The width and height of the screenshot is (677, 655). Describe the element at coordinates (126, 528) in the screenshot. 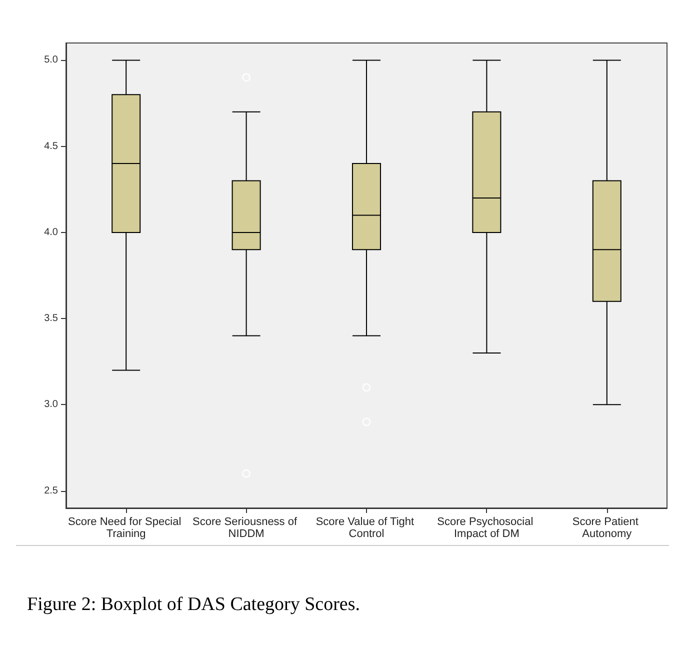

I see `x-tick-label: Score Need for Special Training` at that location.